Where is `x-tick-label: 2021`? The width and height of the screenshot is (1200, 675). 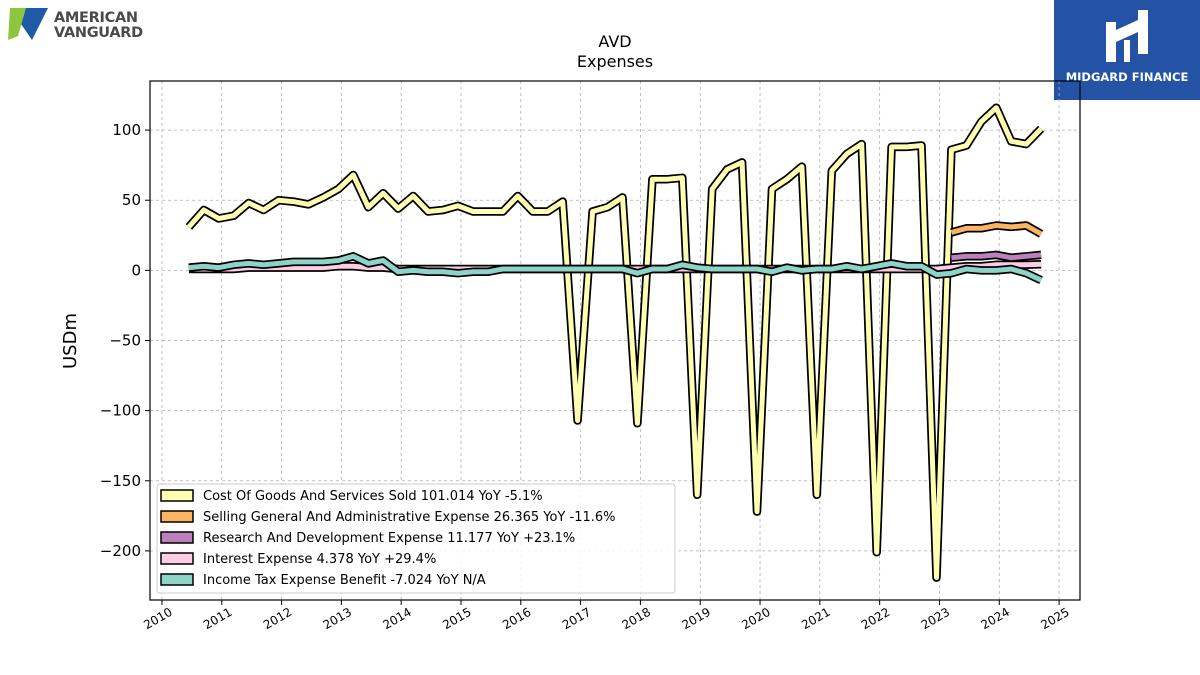
x-tick-label: 2021 is located at coordinates (815, 618).